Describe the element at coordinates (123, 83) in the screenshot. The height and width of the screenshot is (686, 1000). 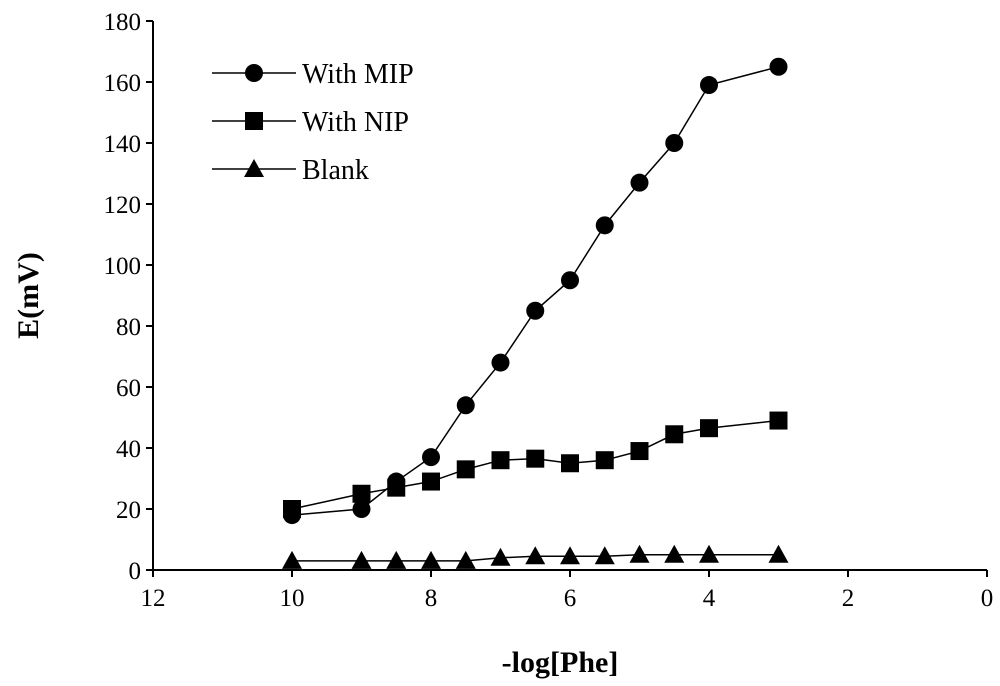
I see `y-tick-label: 160` at that location.